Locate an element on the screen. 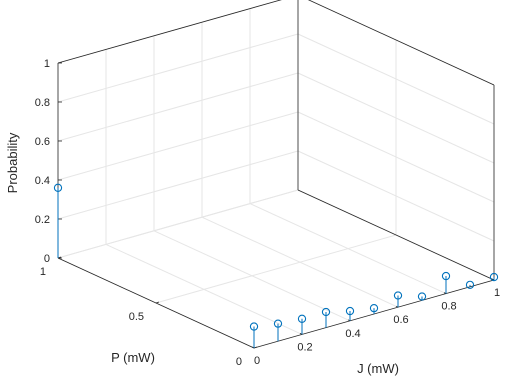  x-tick-label: 1 is located at coordinates (497, 293).